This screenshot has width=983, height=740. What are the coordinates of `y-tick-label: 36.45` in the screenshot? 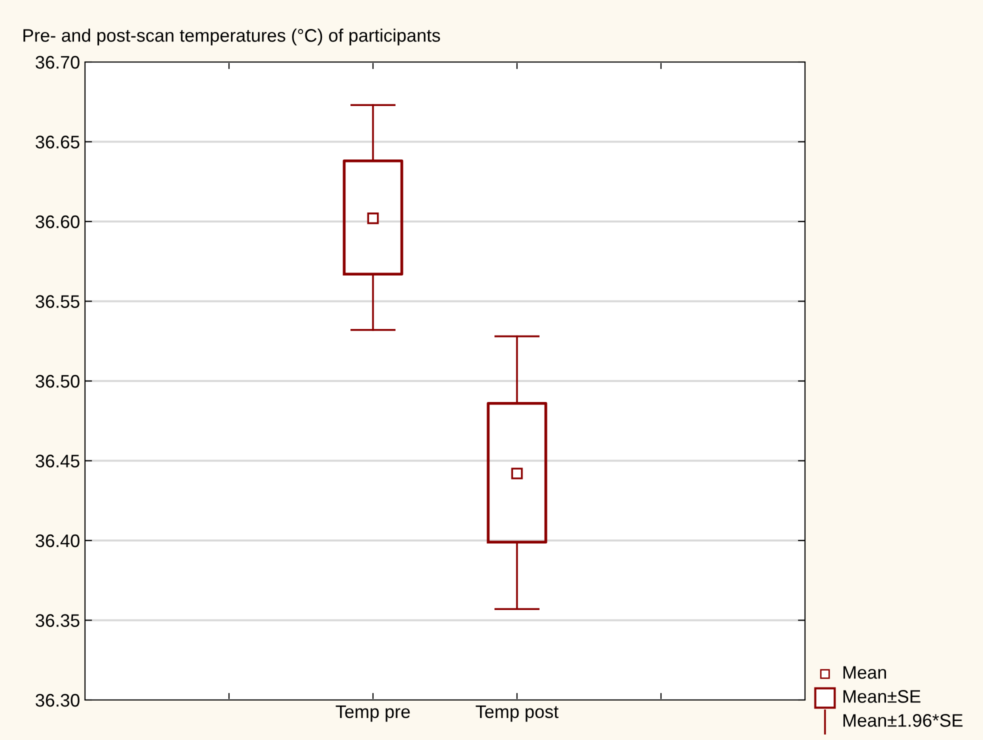 It's located at (58, 461).